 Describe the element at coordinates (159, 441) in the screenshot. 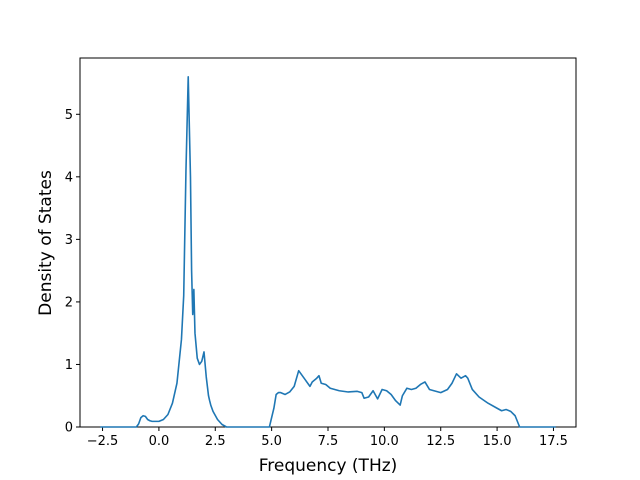

I see `x-tick-label: 0.0` at that location.